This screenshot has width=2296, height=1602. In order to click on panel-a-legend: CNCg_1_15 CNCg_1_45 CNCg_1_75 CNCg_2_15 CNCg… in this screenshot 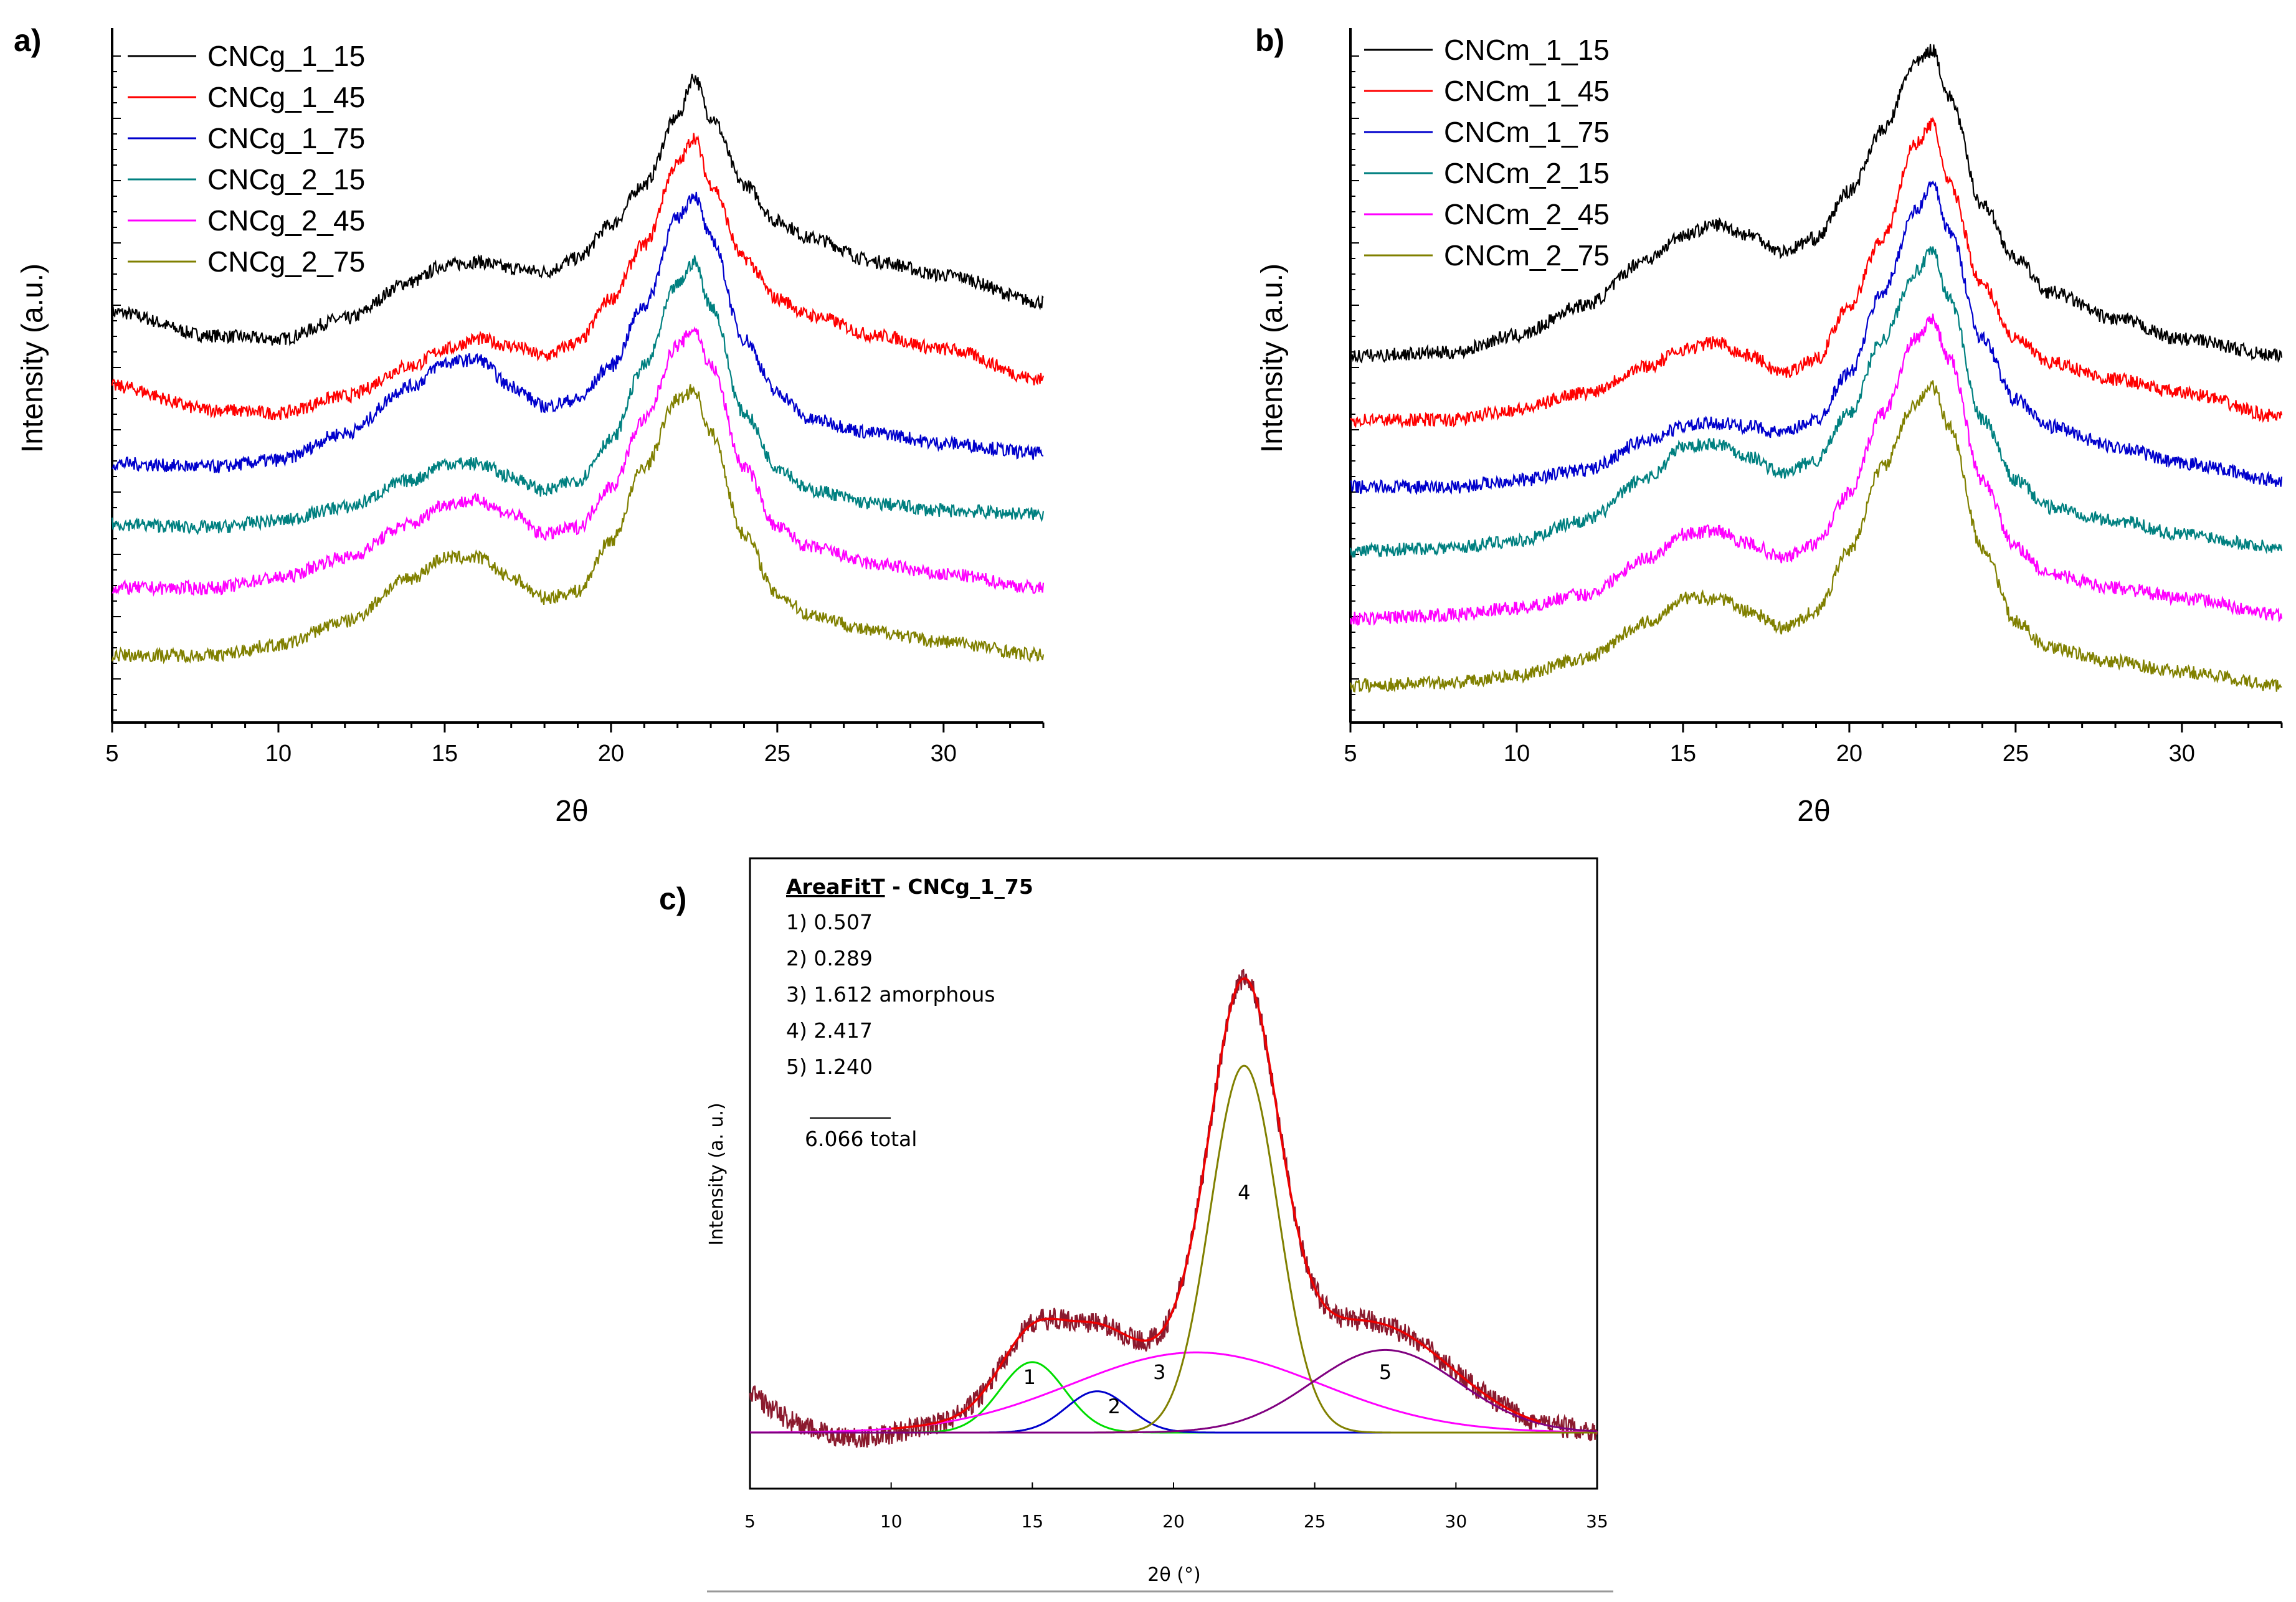, I will do `click(246, 159)`.